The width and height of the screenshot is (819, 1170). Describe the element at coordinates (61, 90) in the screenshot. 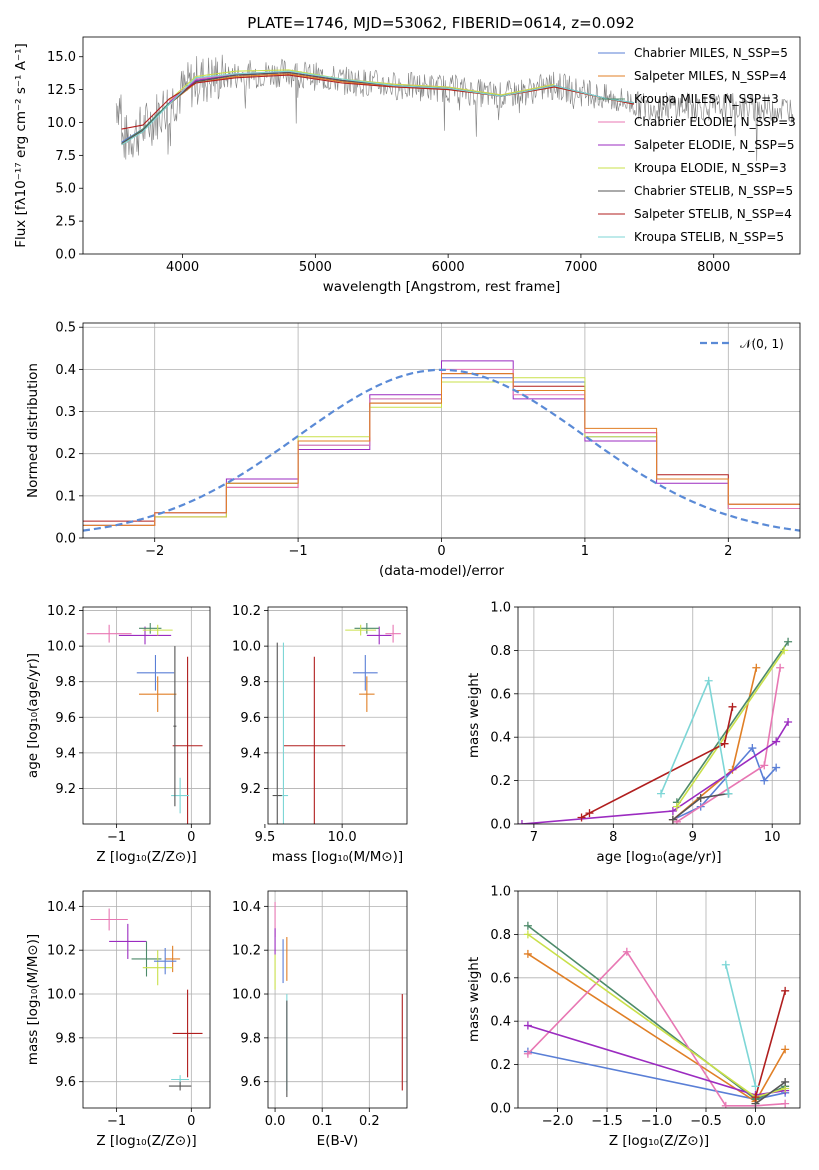

I see `y-tick-label: 12.5` at that location.